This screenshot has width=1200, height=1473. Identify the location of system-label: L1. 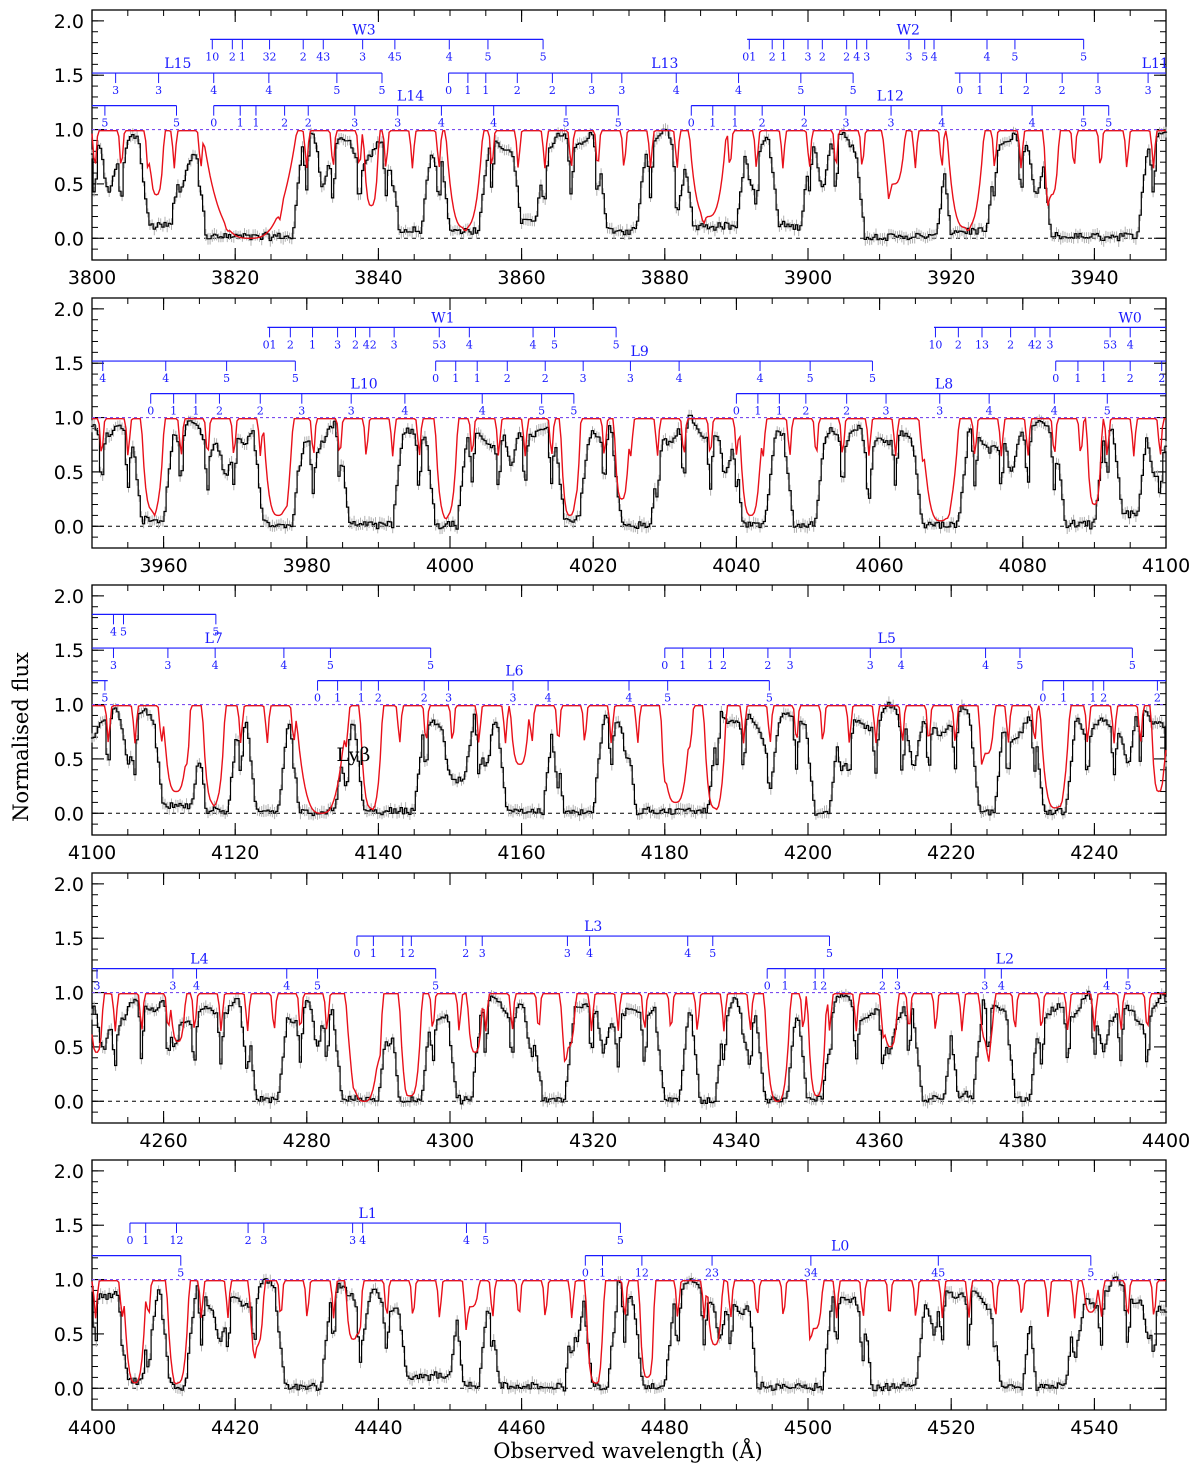
(368, 1214).